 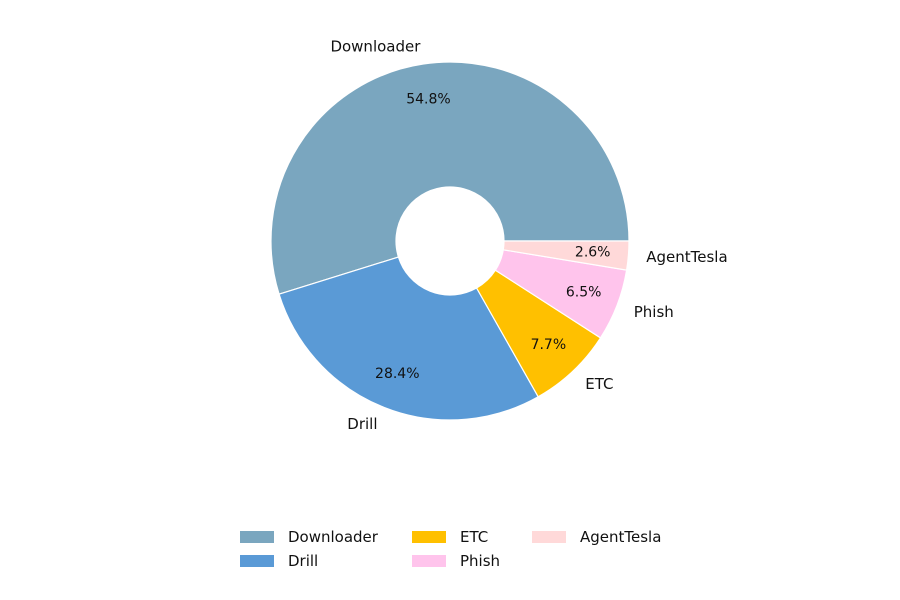 I want to click on legend-item-drill: Drill, so click(x=279, y=561).